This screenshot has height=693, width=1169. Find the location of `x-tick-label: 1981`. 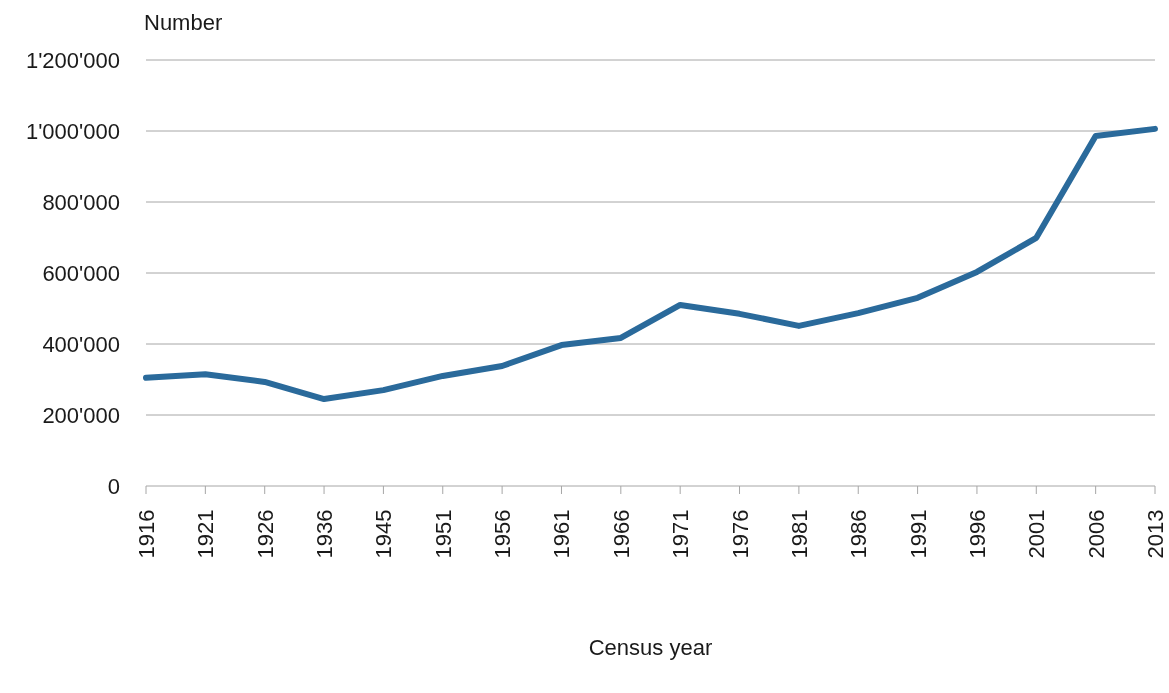

x-tick-label: 1981 is located at coordinates (799, 534).